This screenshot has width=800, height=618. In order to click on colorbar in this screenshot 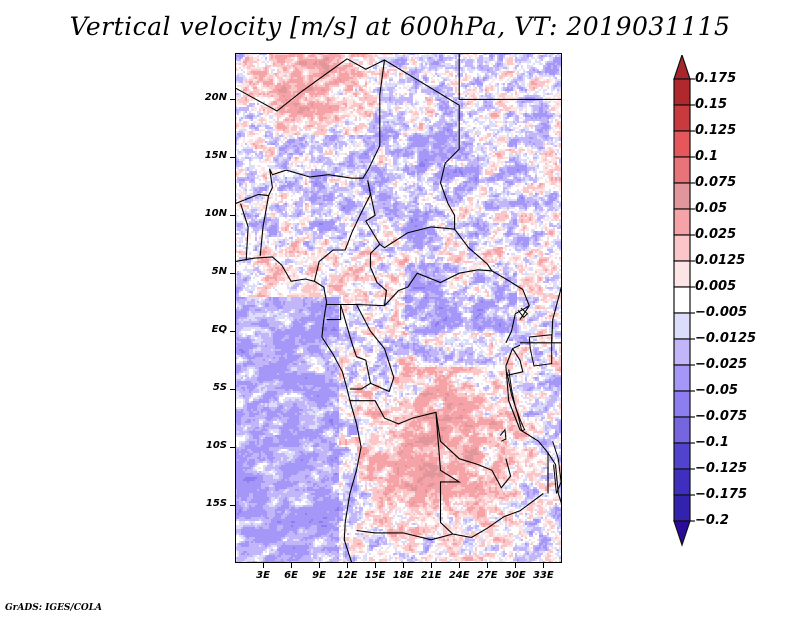, I will do `click(684, 301)`.